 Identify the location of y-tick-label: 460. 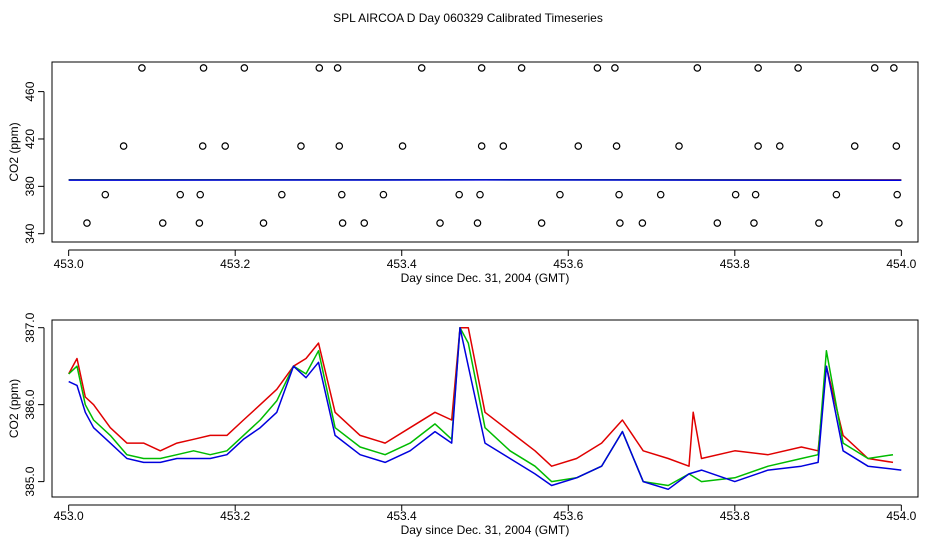
(30, 91).